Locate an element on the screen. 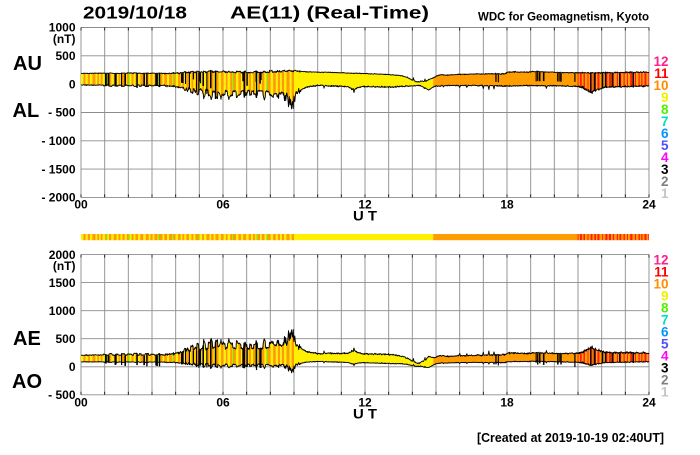  svg-text: - 2000 is located at coordinates (58, 198).